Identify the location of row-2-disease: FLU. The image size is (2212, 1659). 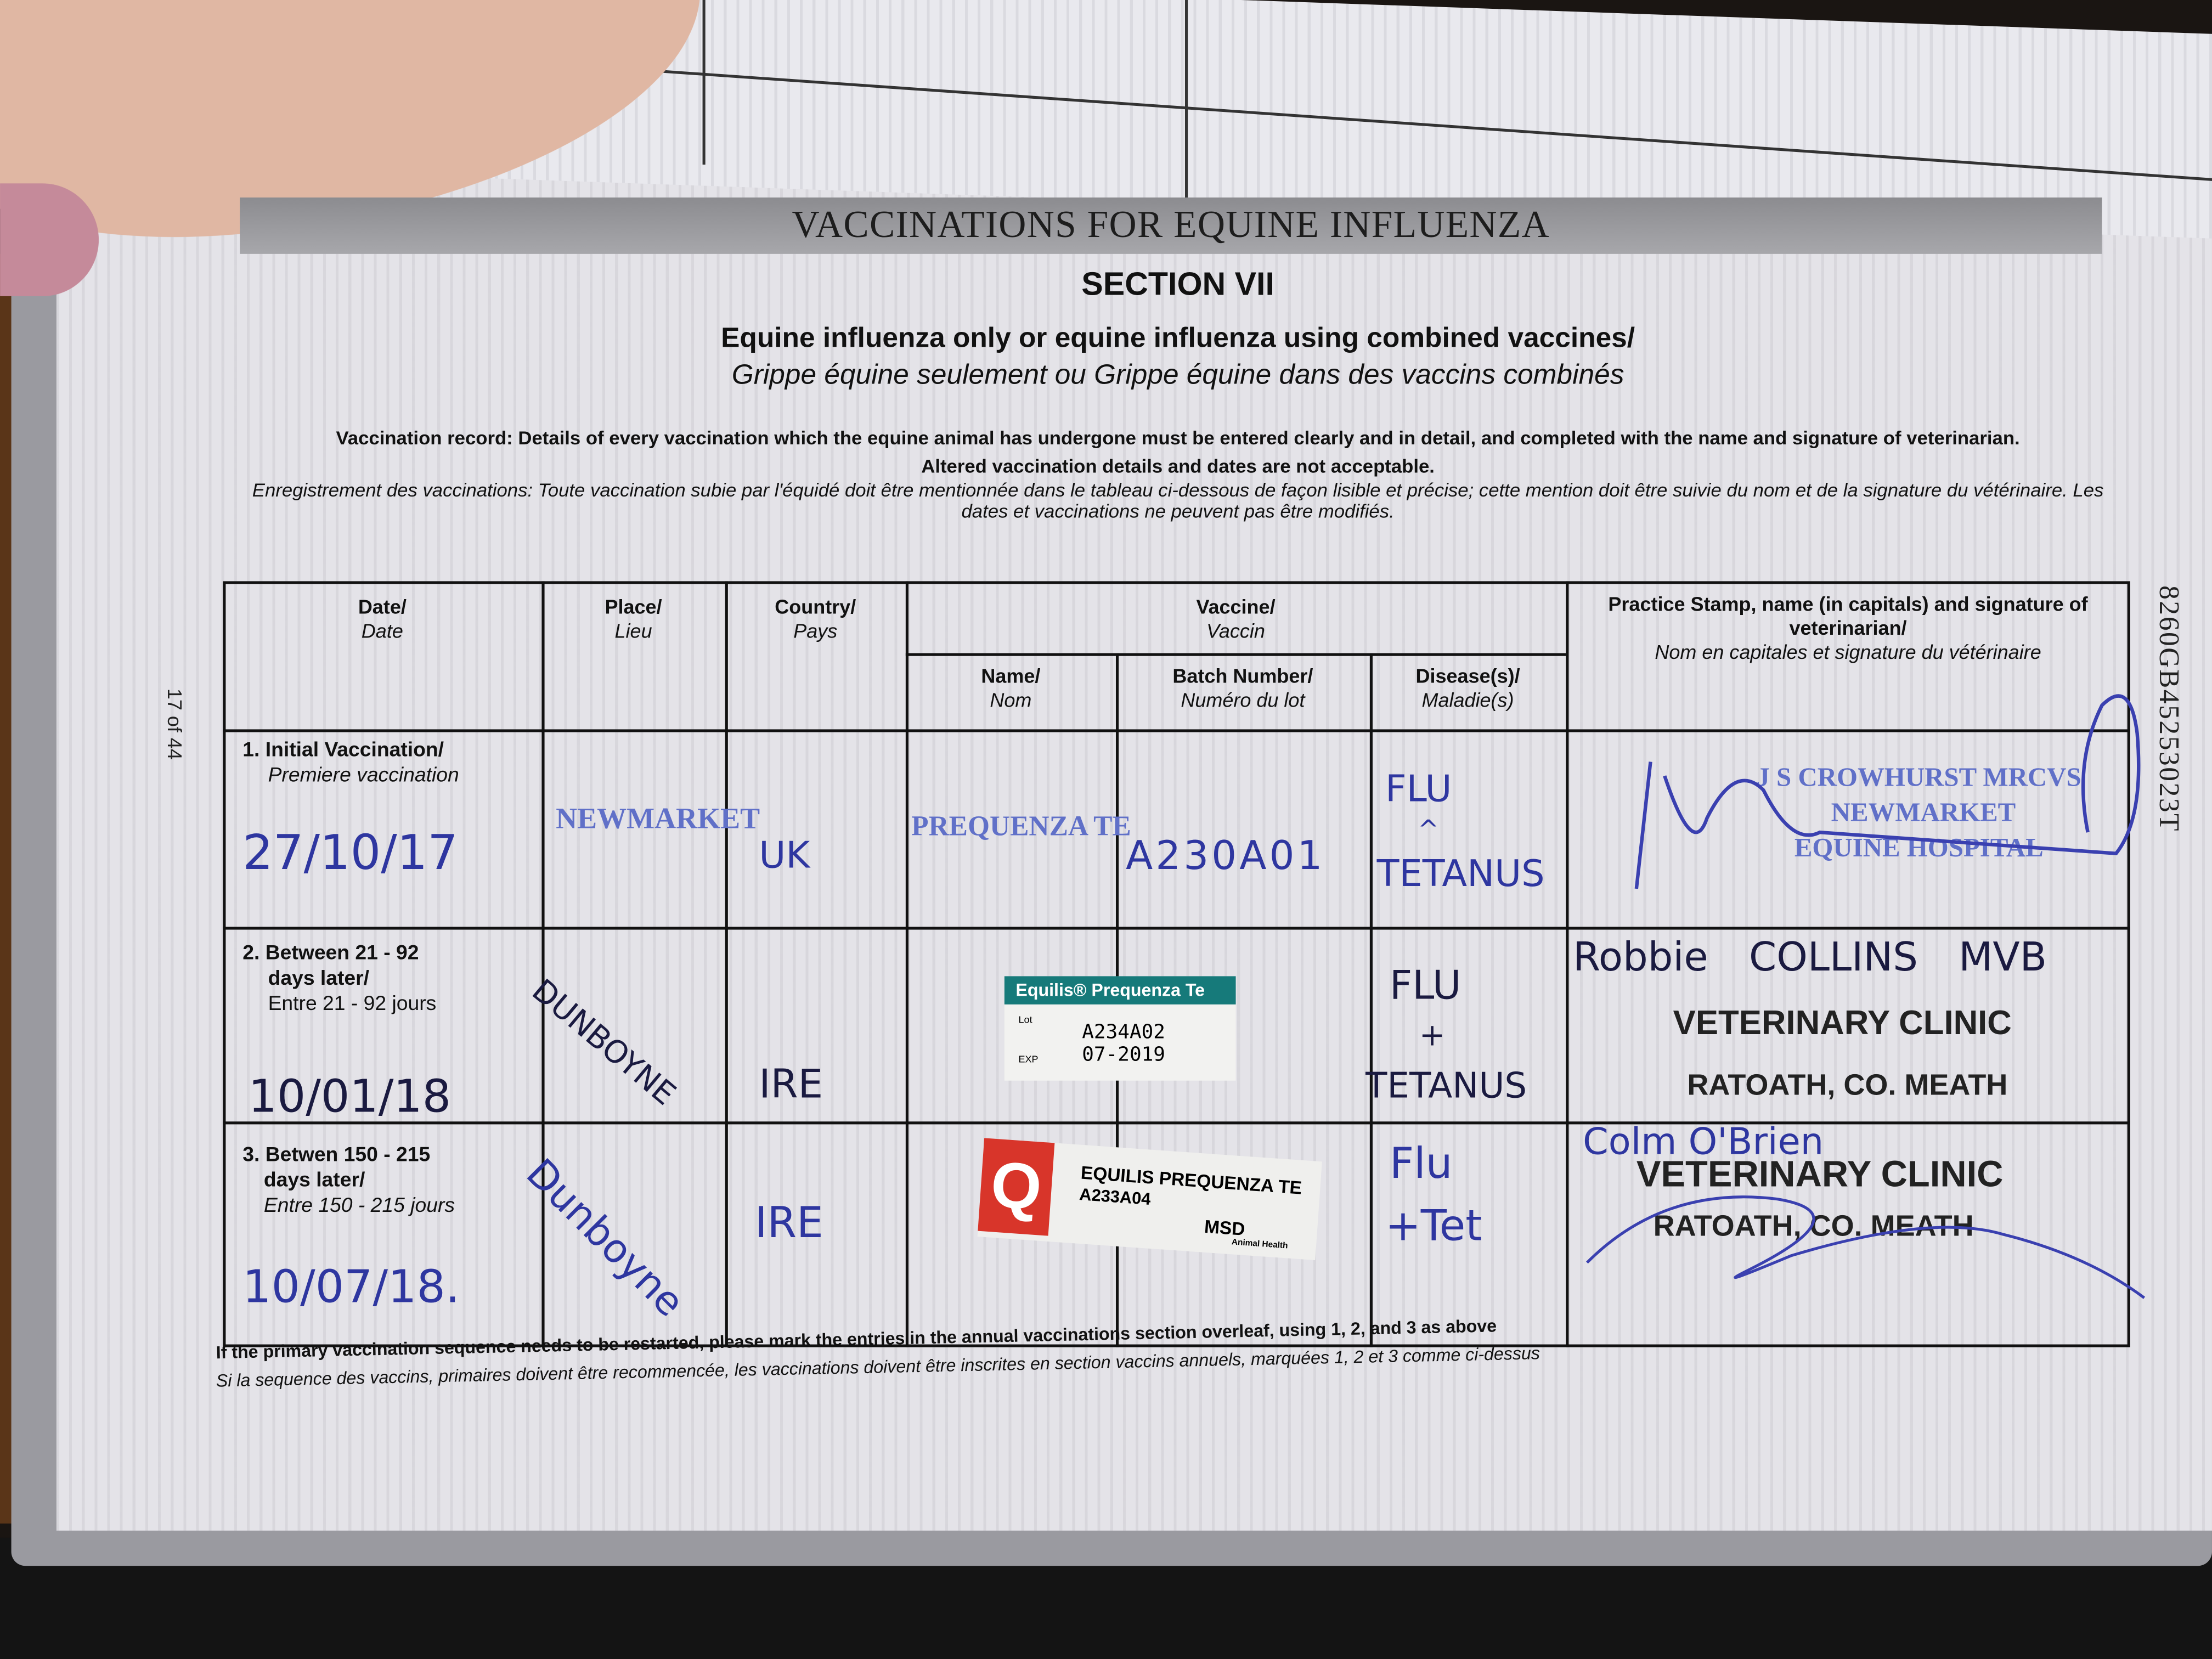
(1425, 986).